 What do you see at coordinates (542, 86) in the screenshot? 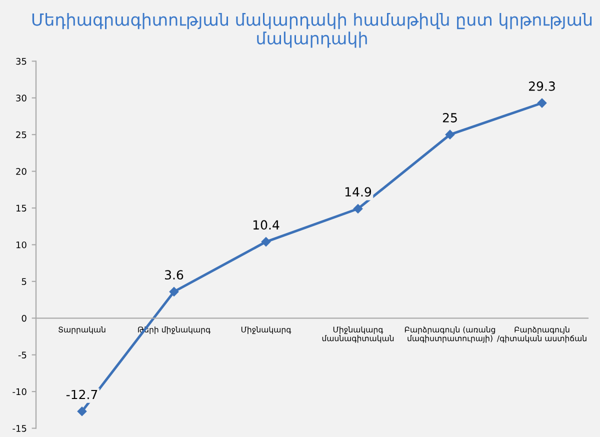
I see `data-label: 29.3` at bounding box center [542, 86].